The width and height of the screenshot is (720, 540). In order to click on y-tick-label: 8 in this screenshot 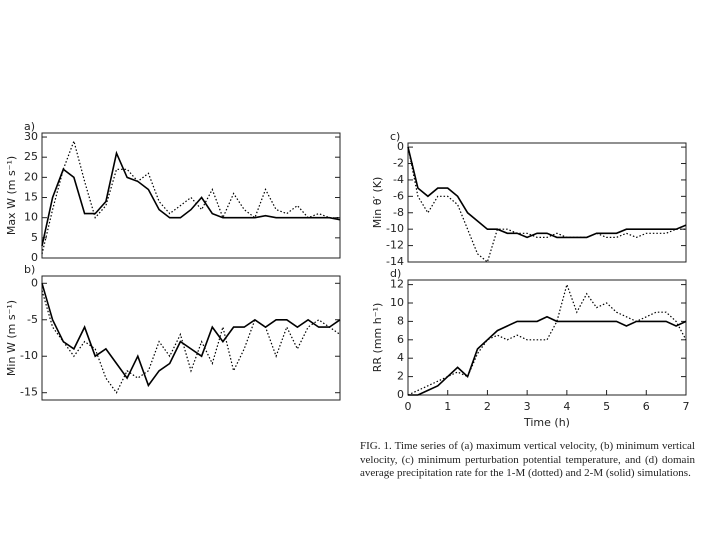, I will do `click(400, 320)`.